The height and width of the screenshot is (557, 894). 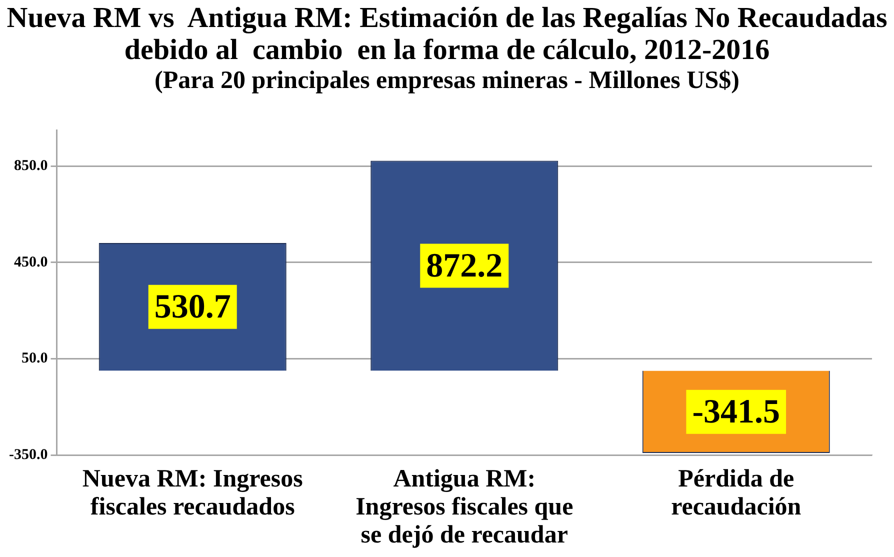 What do you see at coordinates (193, 492) in the screenshot?
I see `x-tick-label: Nueva RM: Ingresos fiscales recaudados` at bounding box center [193, 492].